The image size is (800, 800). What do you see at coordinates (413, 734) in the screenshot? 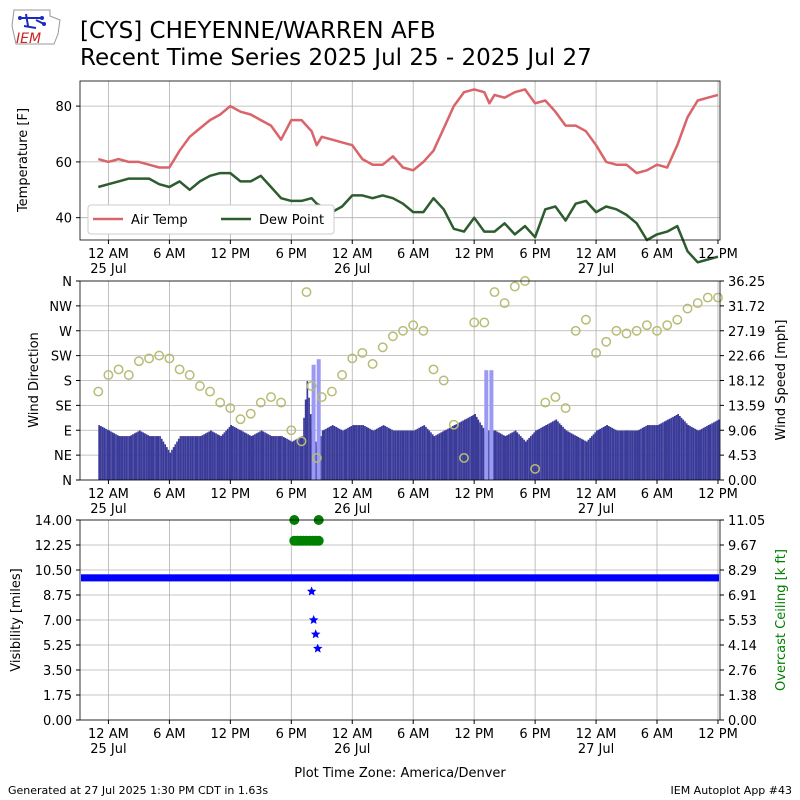
I see `x-tick-label: 6 AM` at bounding box center [413, 734].